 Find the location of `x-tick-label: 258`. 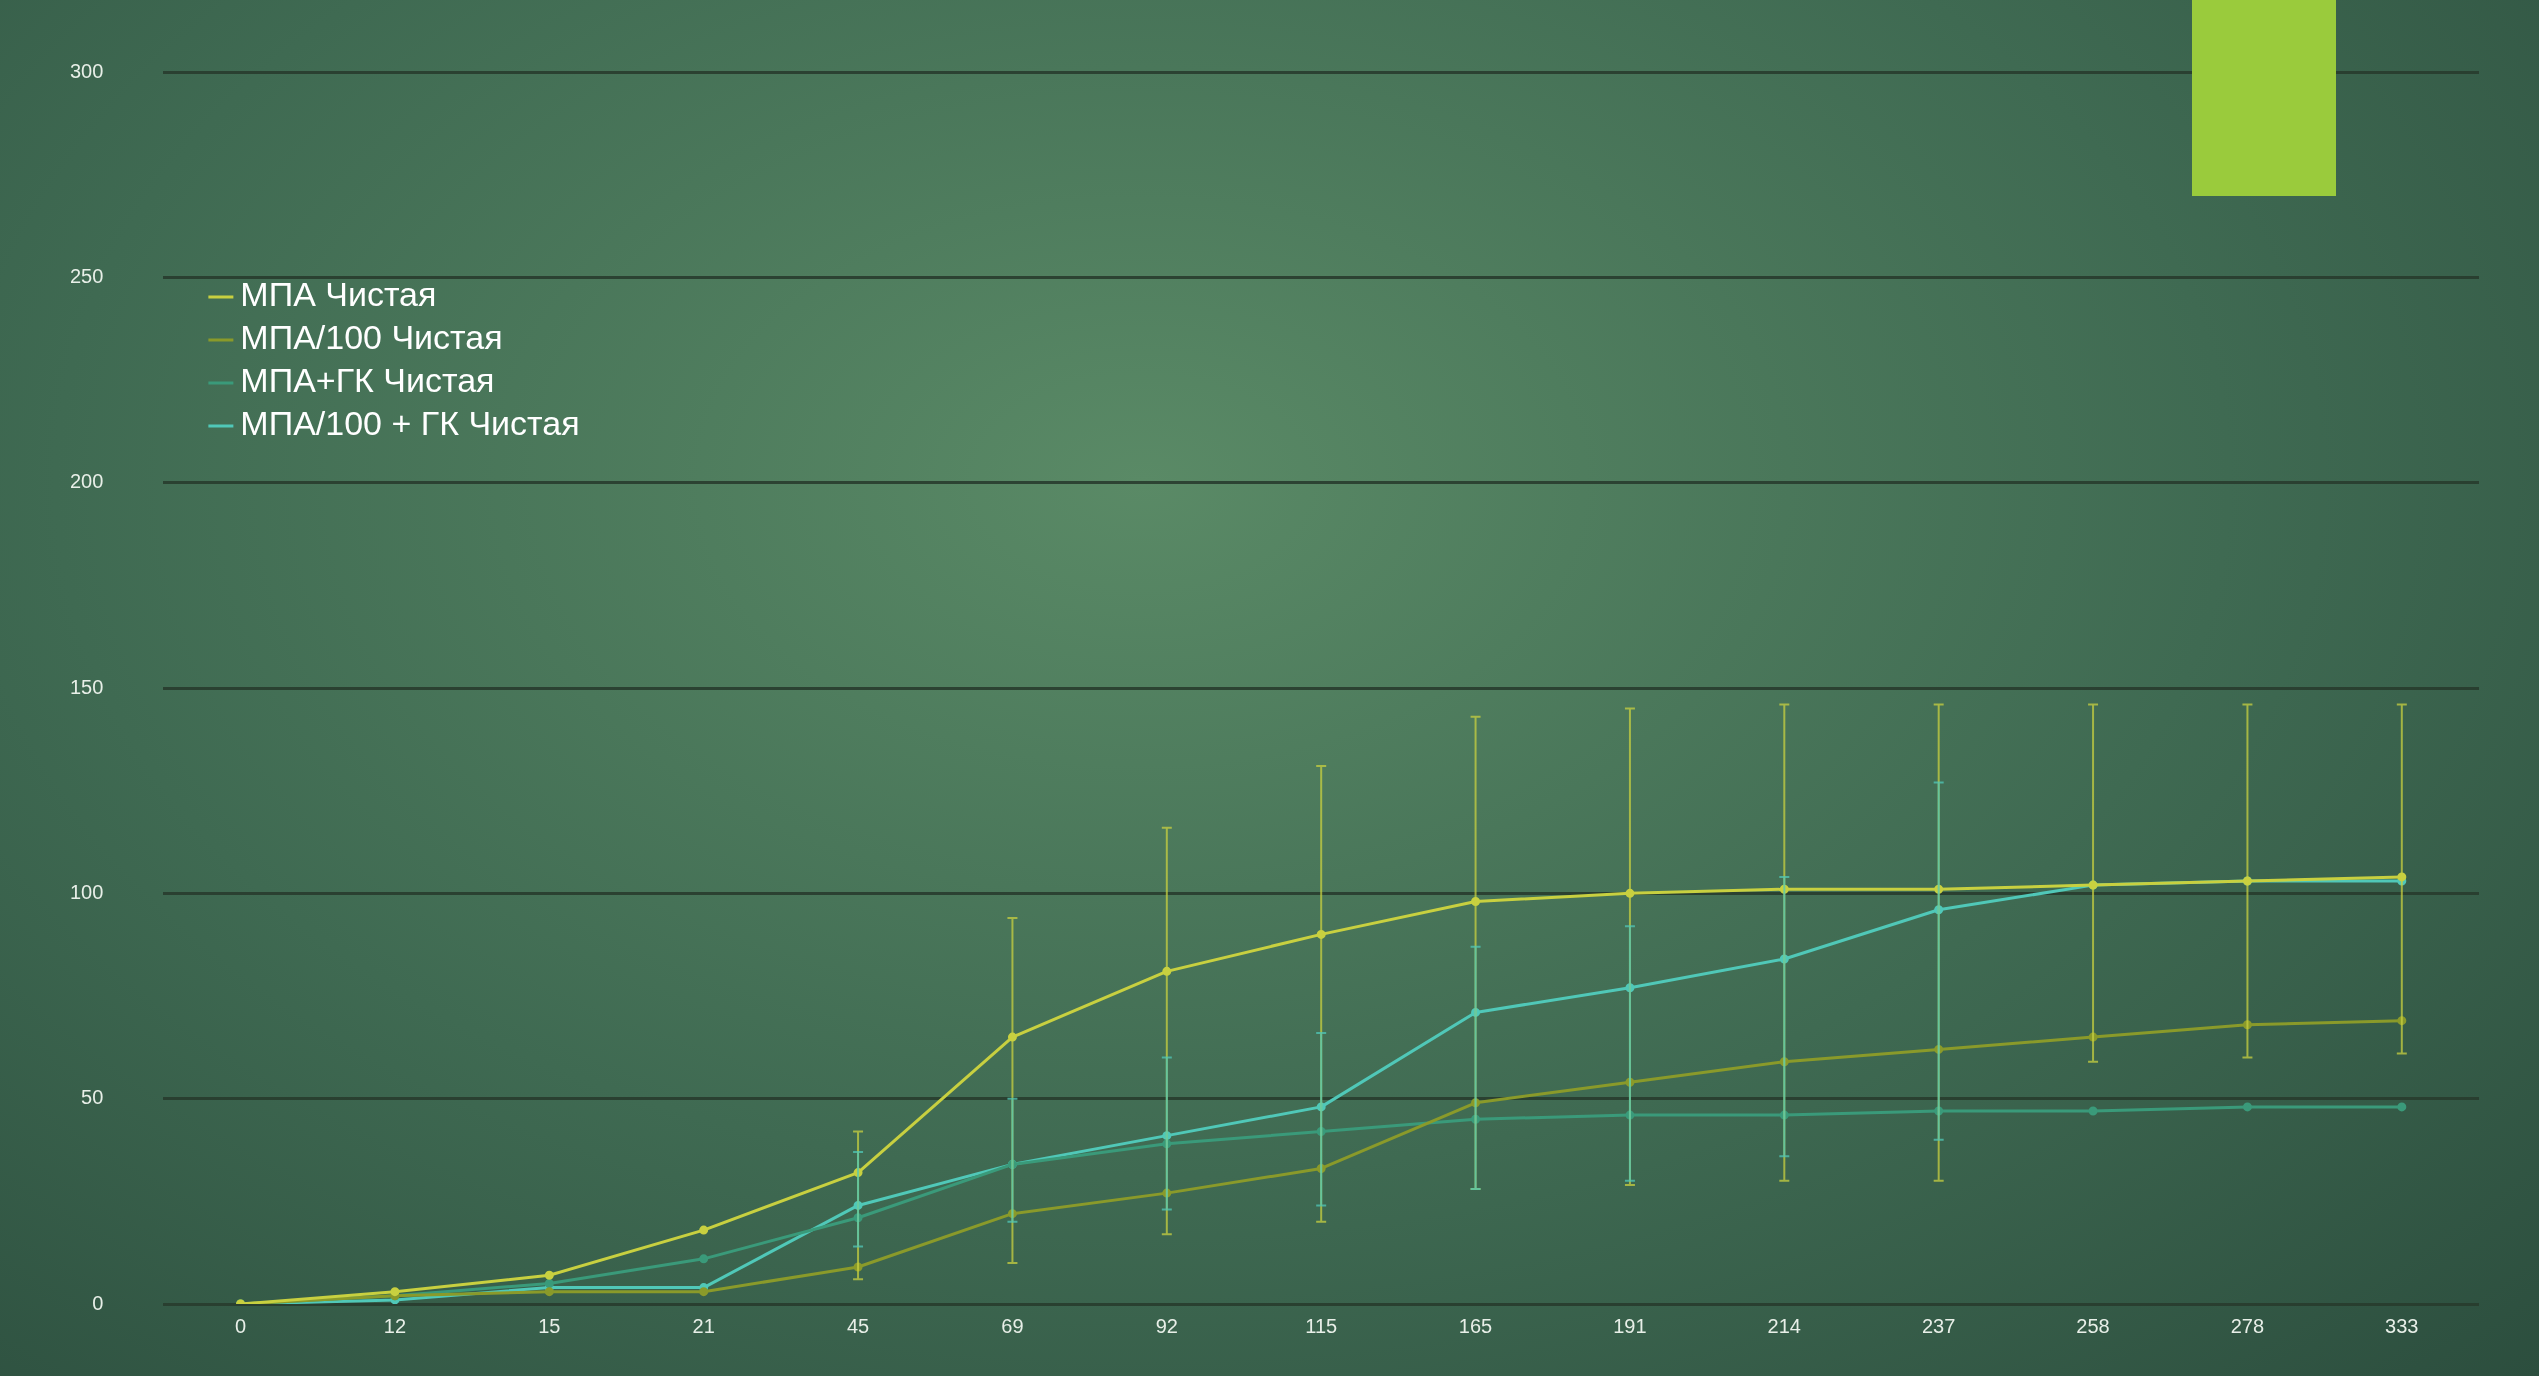

x-tick-label: 258 is located at coordinates (2093, 1325).